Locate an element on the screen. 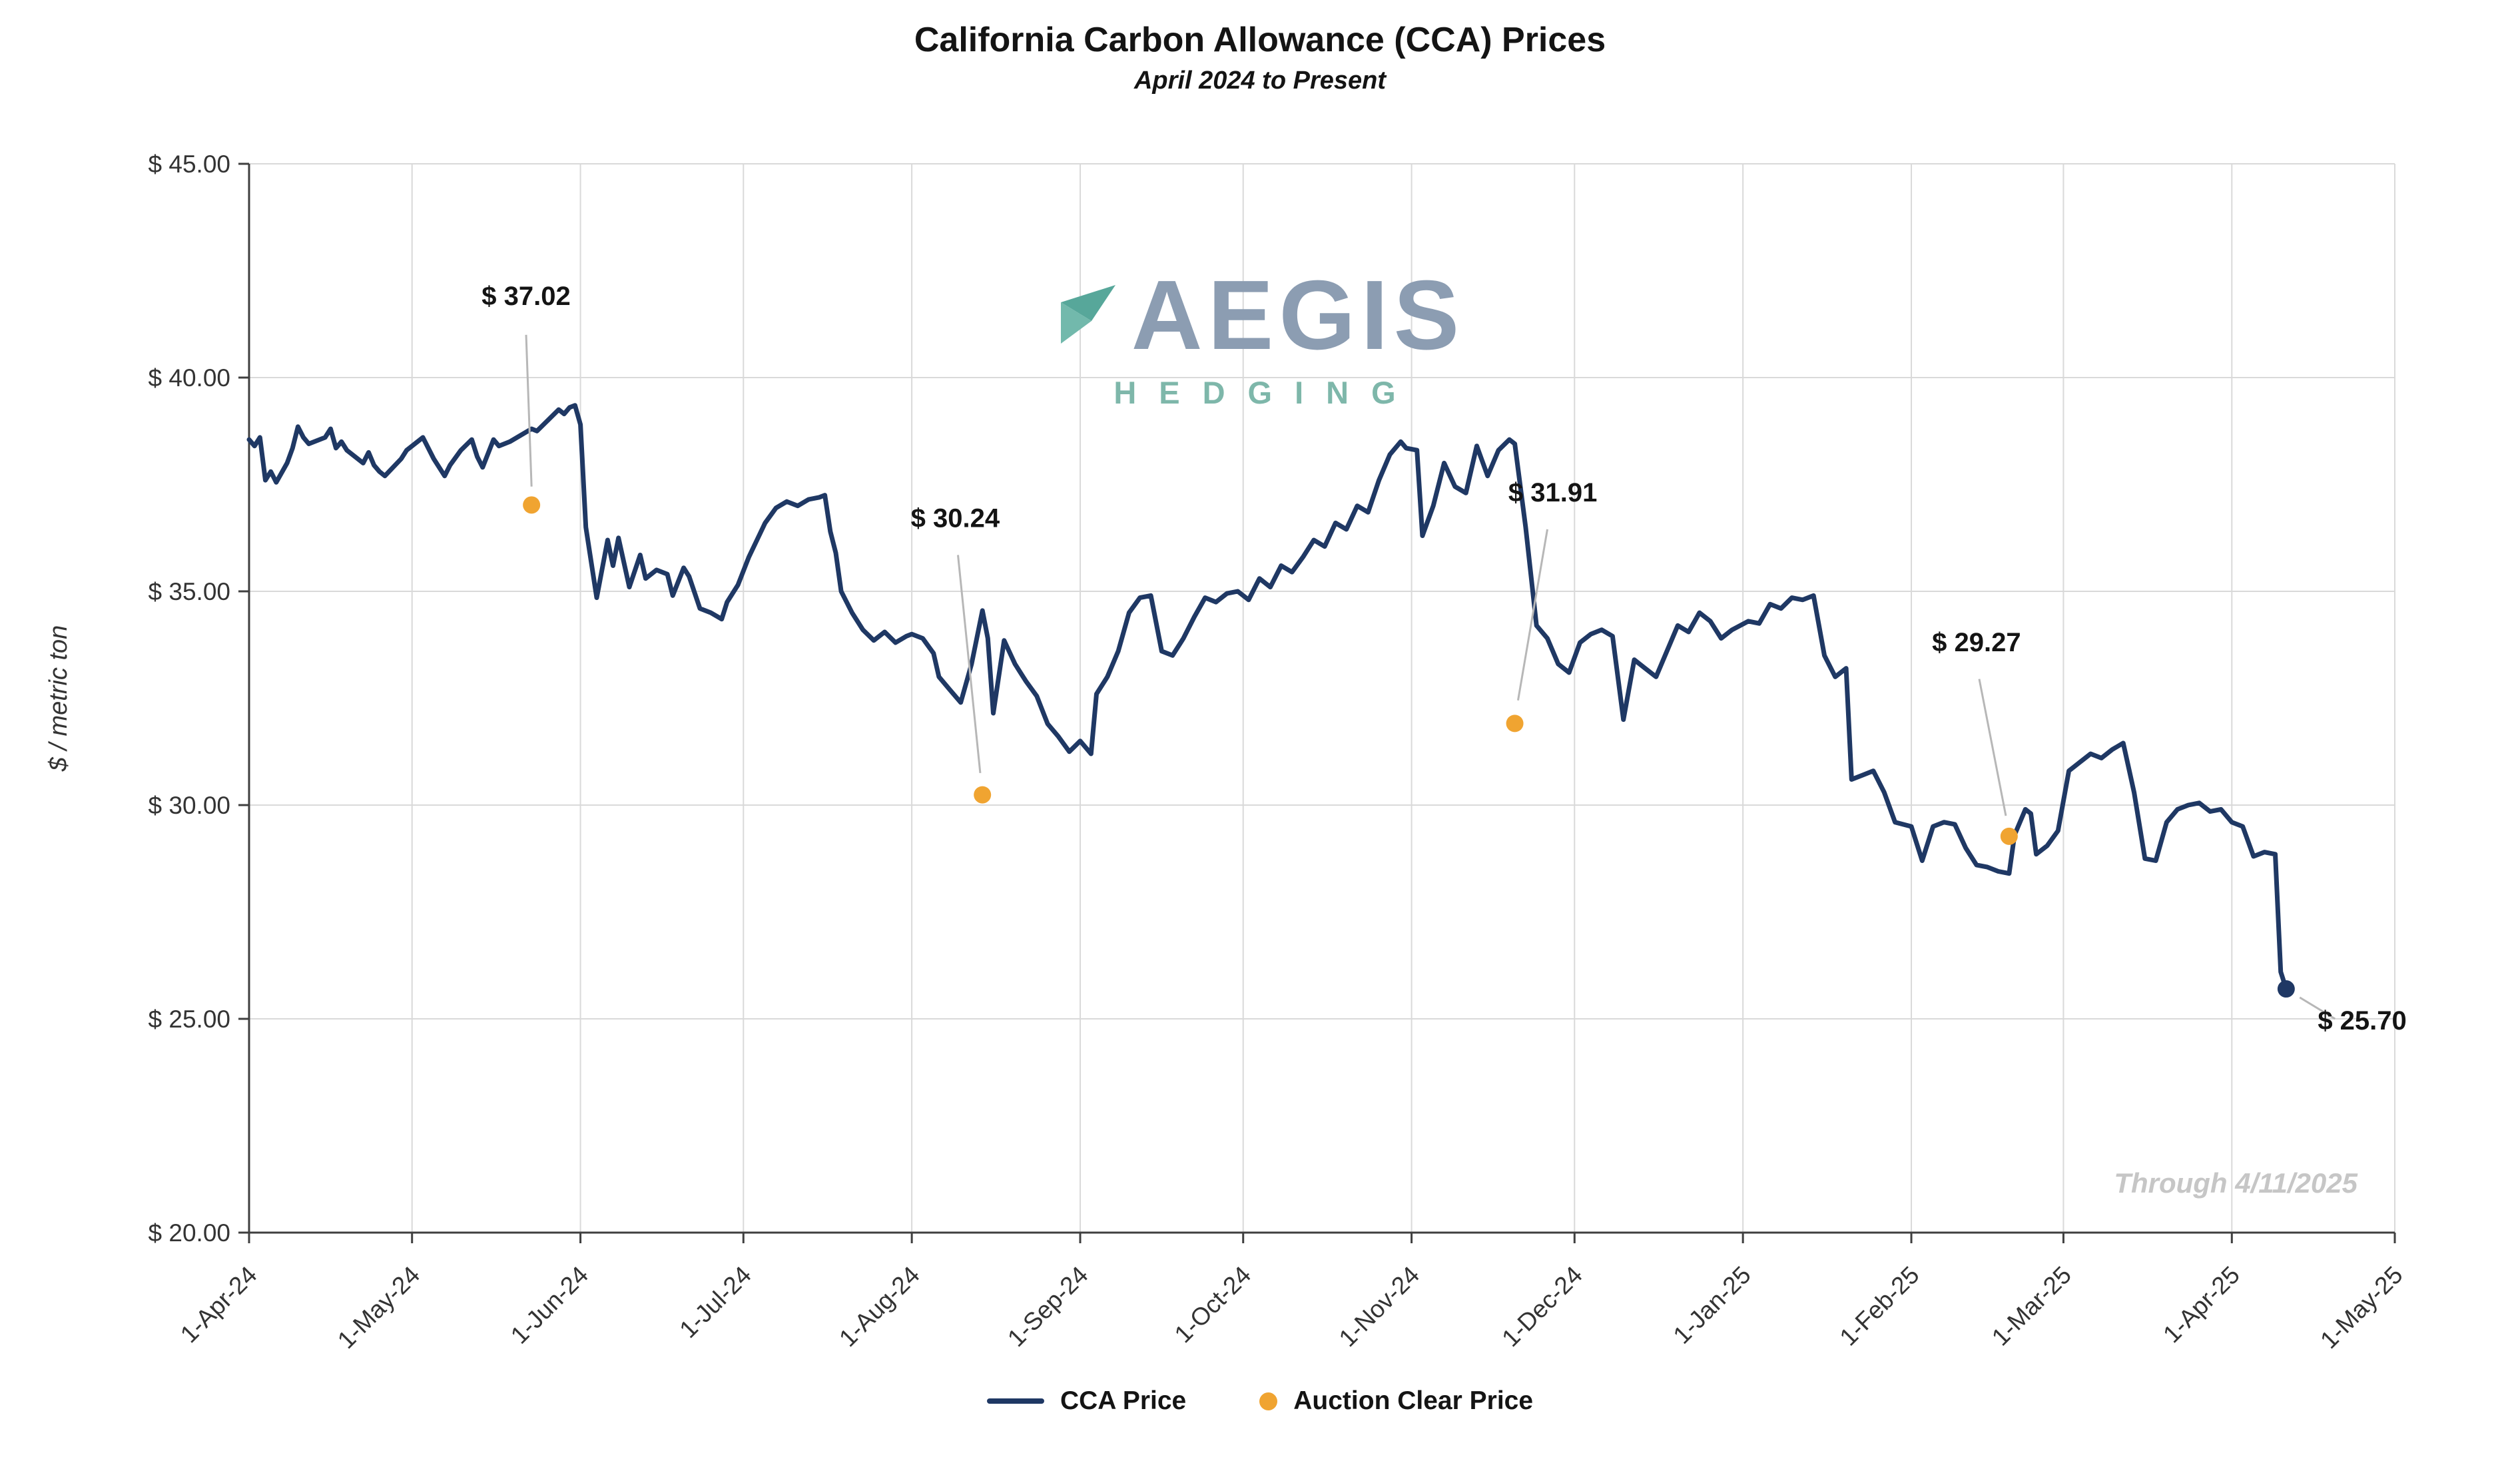  x-tick-label: 1-Sep-24 is located at coordinates (1048, 1306).